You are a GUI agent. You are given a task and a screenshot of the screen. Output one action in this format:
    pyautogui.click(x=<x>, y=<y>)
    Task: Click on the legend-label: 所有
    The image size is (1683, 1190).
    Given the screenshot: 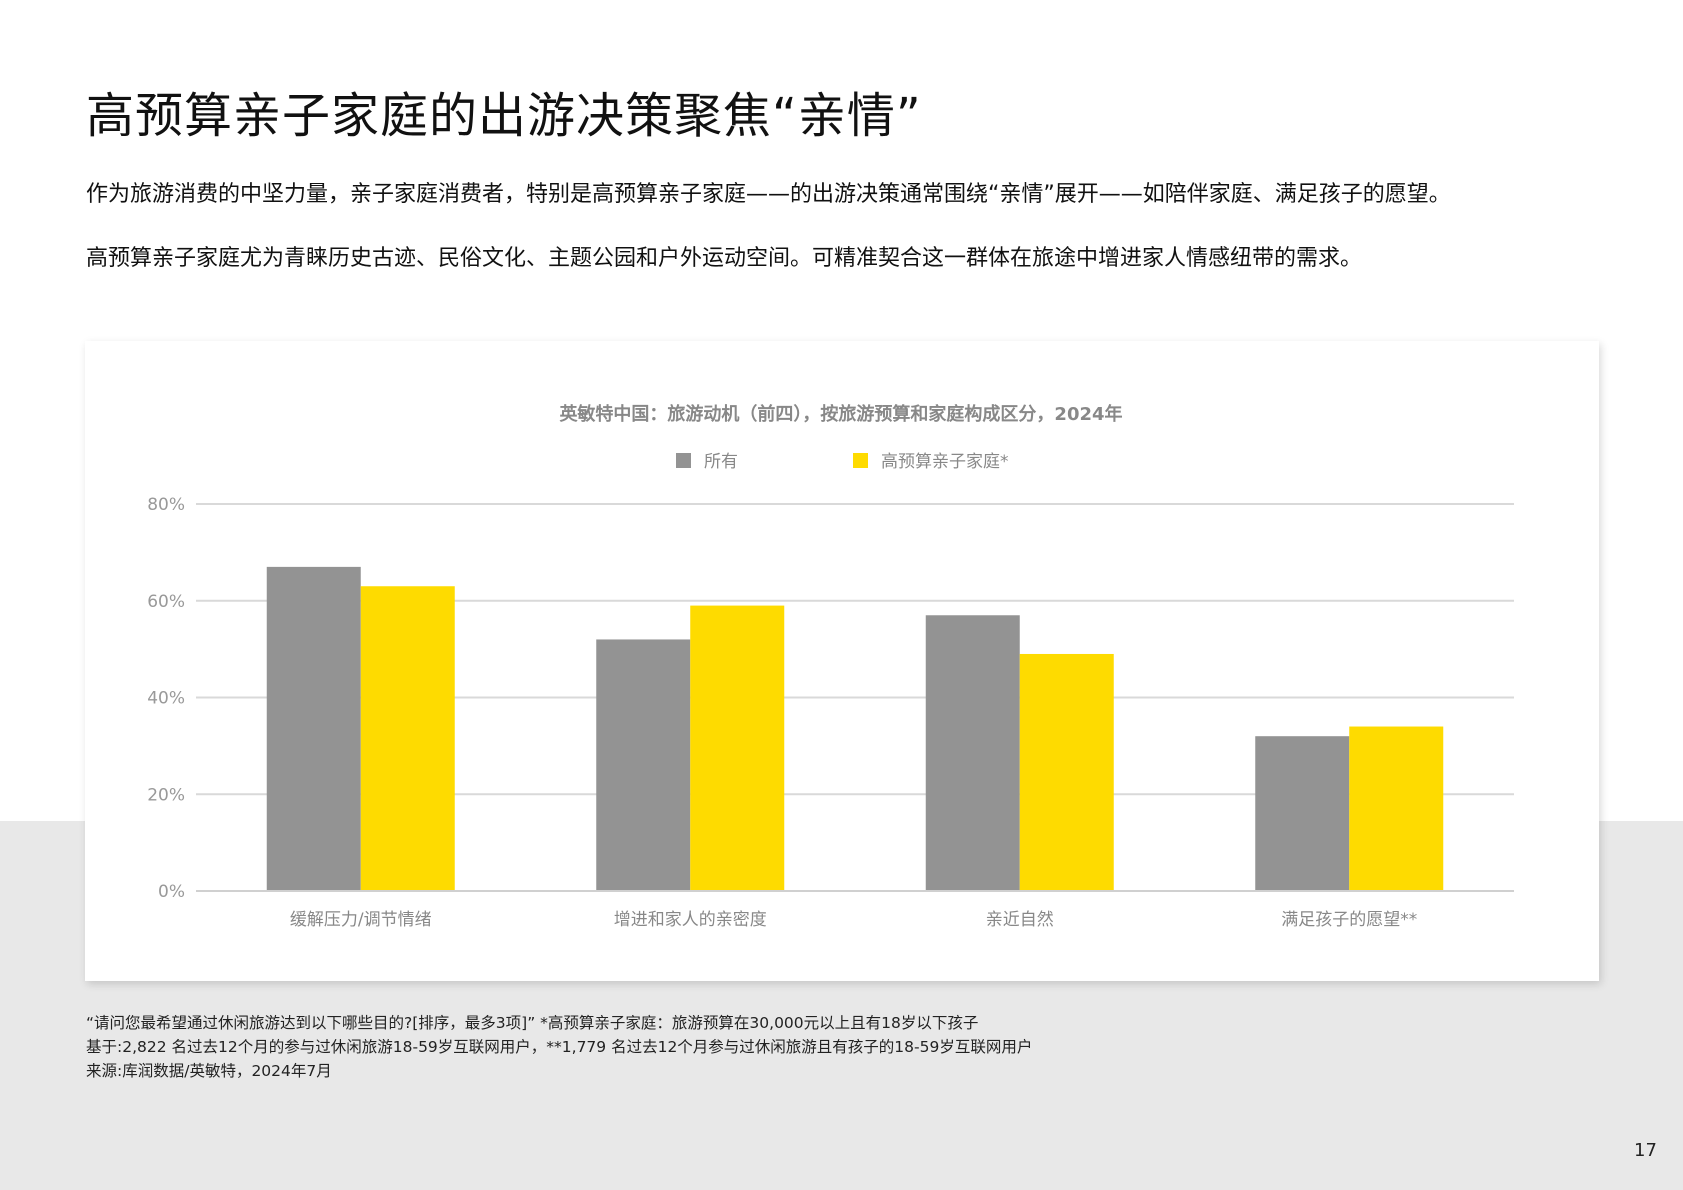 What is the action you would take?
    pyautogui.click(x=721, y=462)
    